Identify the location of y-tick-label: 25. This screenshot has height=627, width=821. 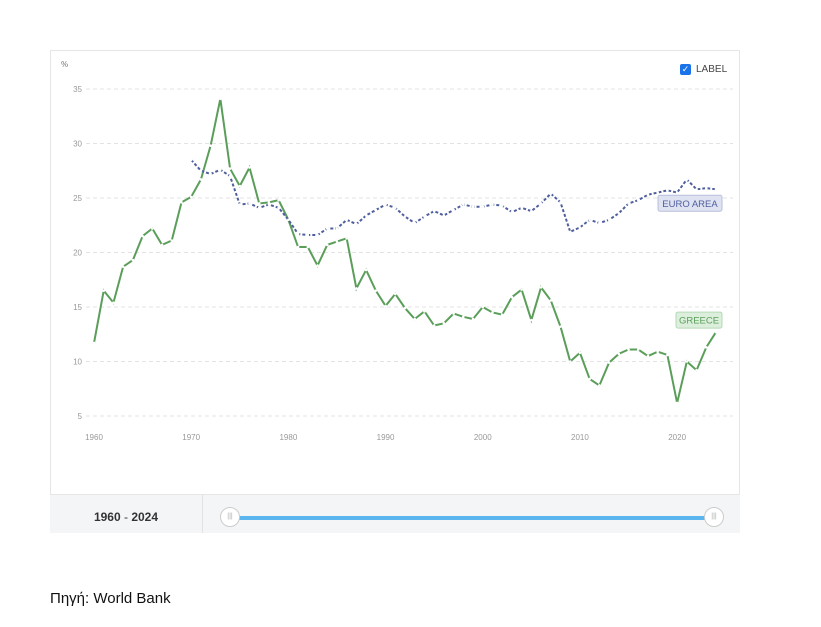
(77, 198).